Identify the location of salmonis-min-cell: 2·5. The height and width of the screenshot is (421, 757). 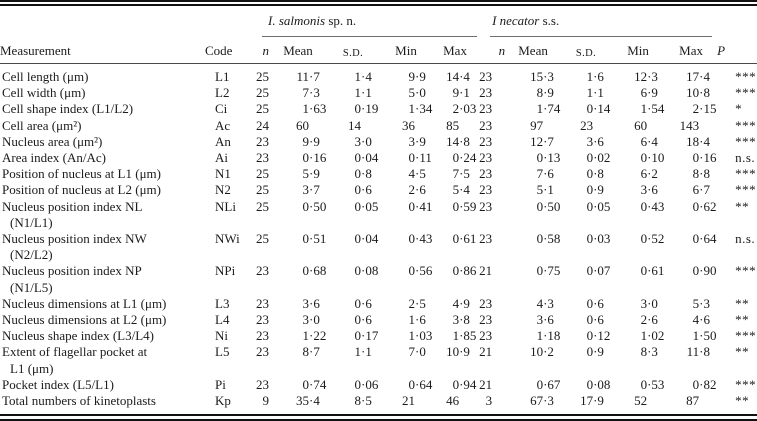
(417, 303).